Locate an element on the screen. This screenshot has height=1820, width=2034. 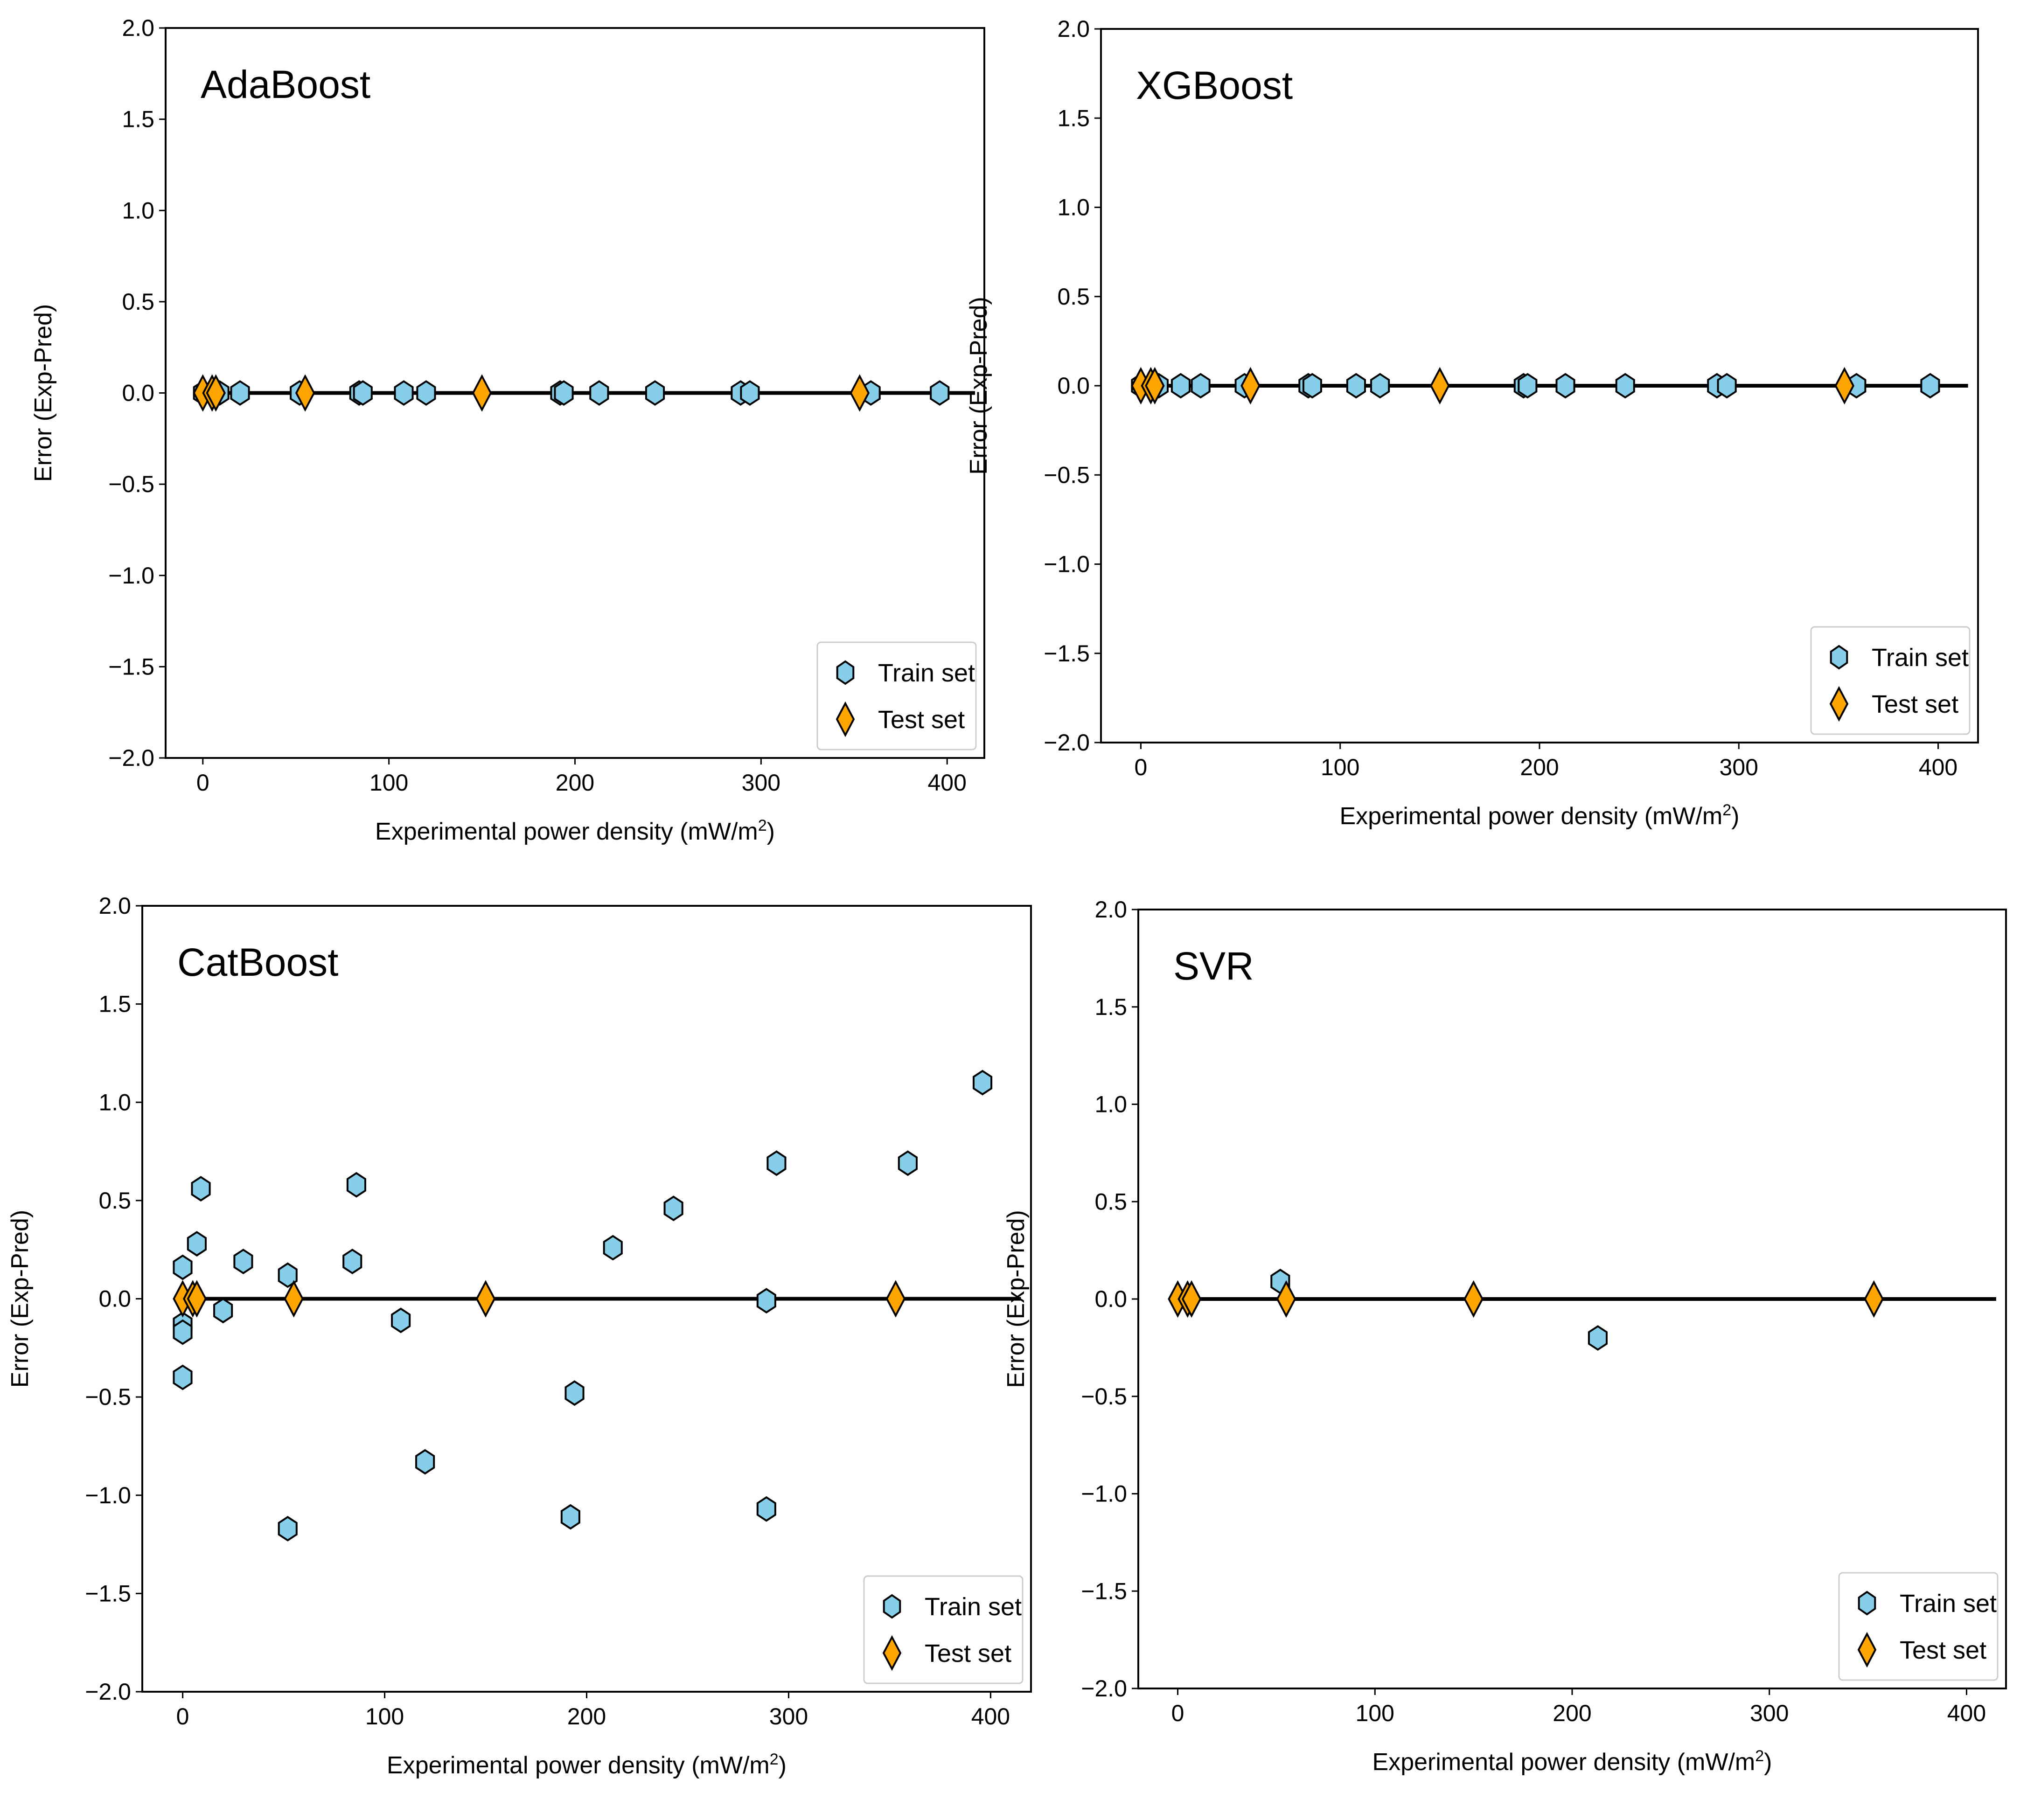
x-tick-label: 300 is located at coordinates (1770, 1713).